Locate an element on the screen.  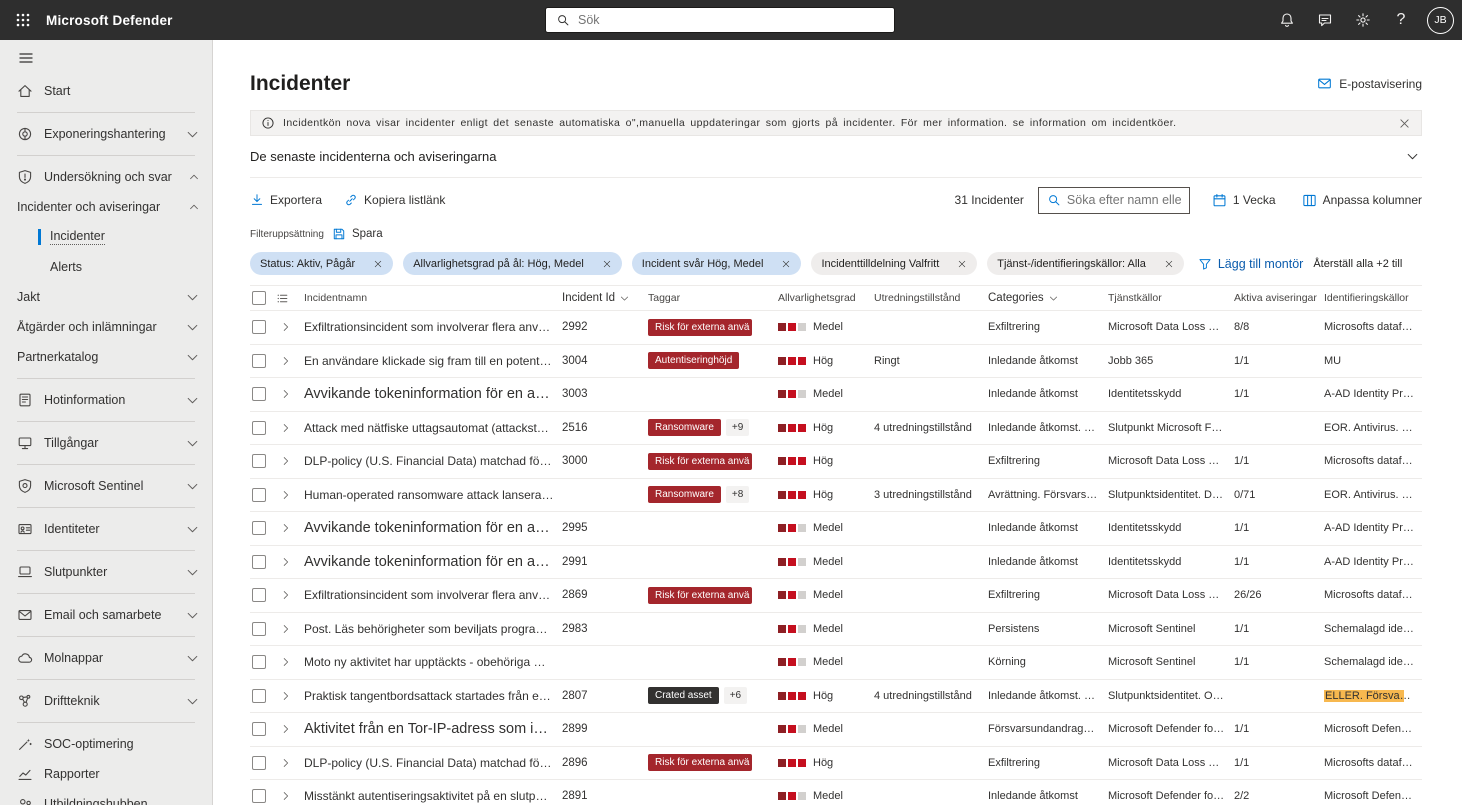
sidebar-item-undersökning-och-svar: Undersökning och svar is located at coordinates (106, 177).